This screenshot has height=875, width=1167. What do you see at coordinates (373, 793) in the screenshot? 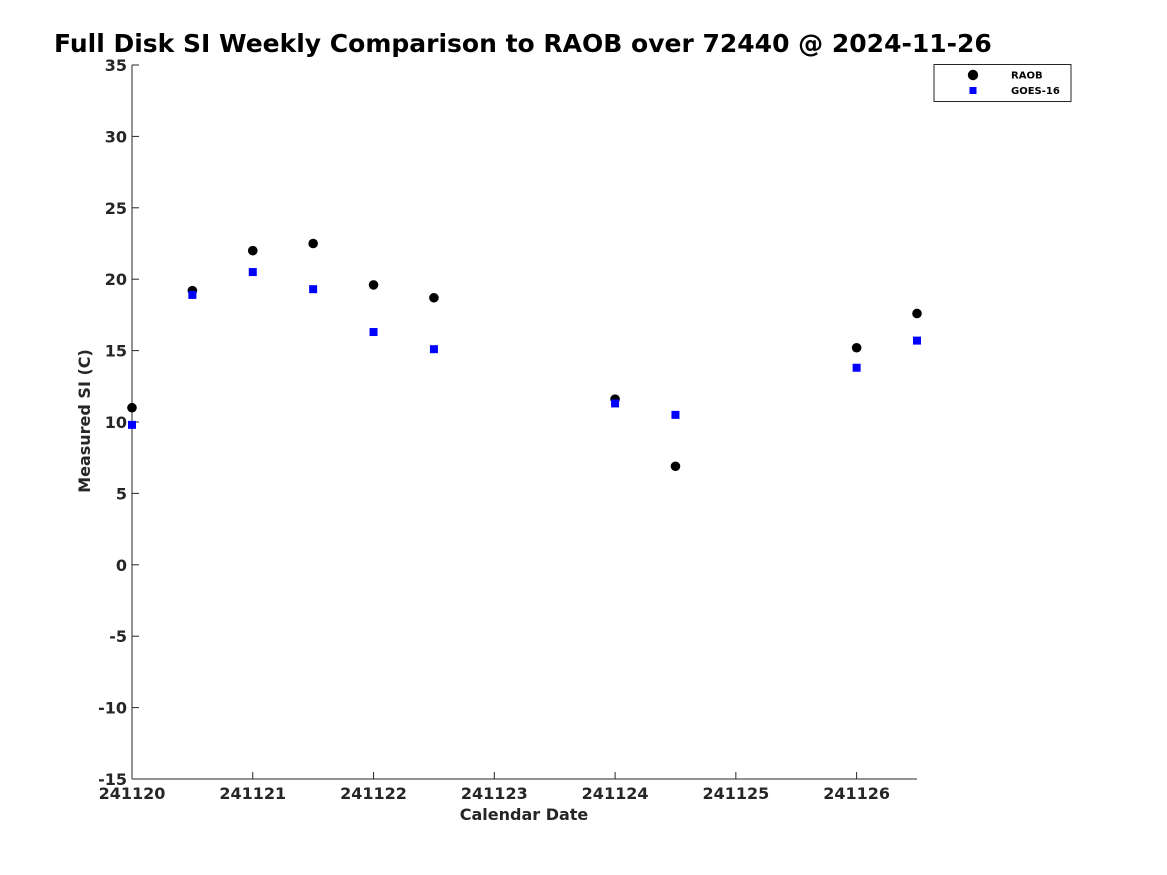
I see `x-tick-label: 241122` at bounding box center [373, 793].